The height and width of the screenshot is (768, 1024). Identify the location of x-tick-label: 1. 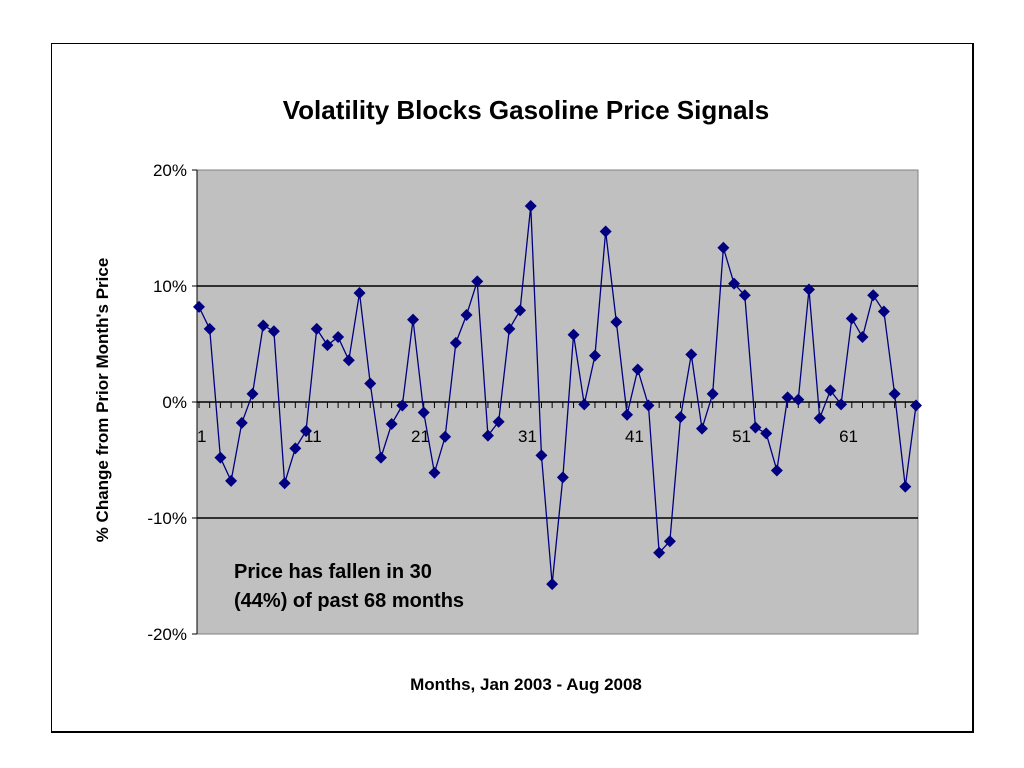
(201, 436).